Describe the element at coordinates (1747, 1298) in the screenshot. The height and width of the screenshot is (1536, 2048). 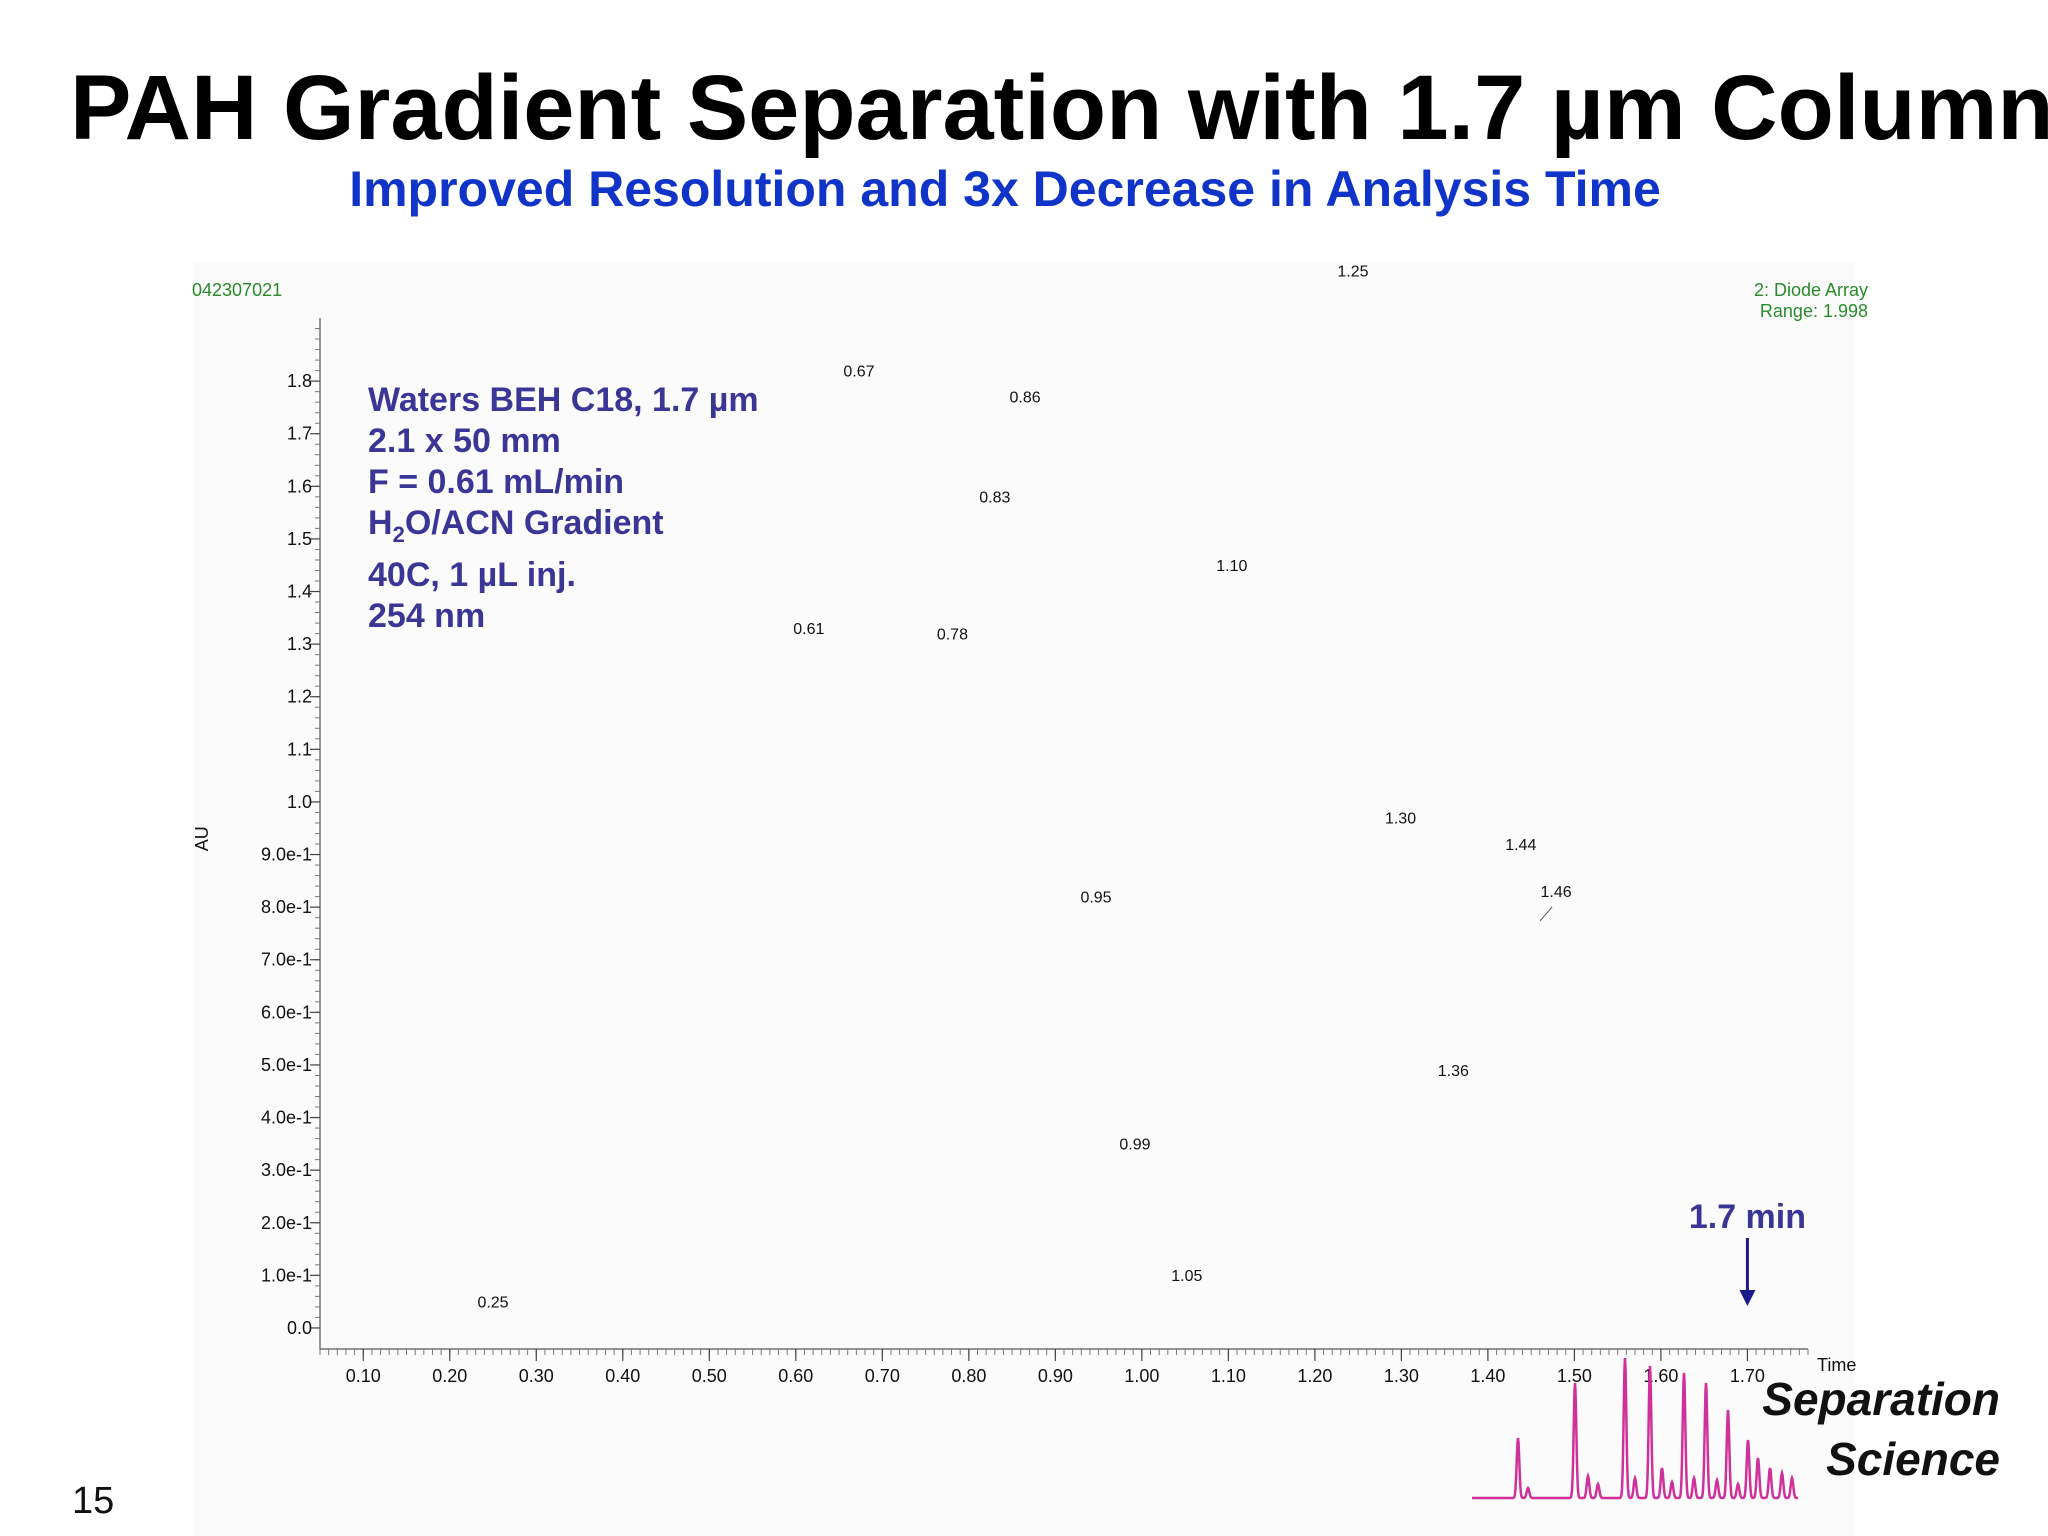
I see `annotation-arrow-head` at that location.